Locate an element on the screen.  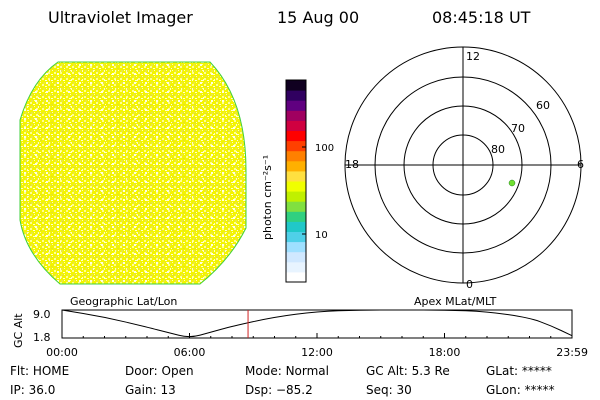
info-mode: Mode: Normal is located at coordinates (287, 371).